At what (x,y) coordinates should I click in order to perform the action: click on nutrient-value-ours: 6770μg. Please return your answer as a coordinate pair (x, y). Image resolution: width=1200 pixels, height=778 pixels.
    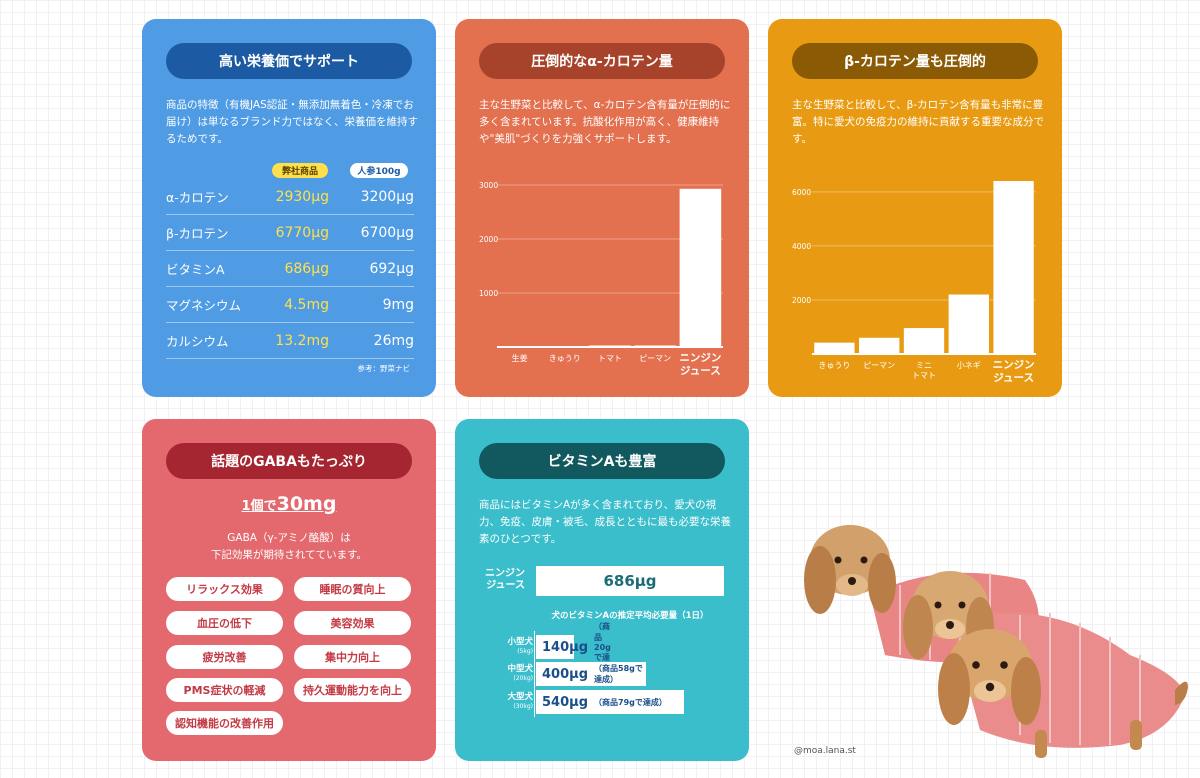
    Looking at the image, I should click on (302, 232).